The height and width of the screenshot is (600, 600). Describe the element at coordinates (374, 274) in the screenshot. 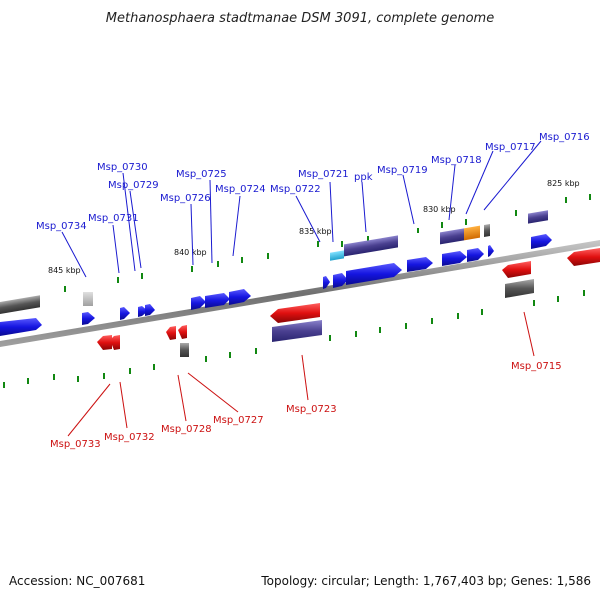

I see `gene-arrow-ppk` at that location.